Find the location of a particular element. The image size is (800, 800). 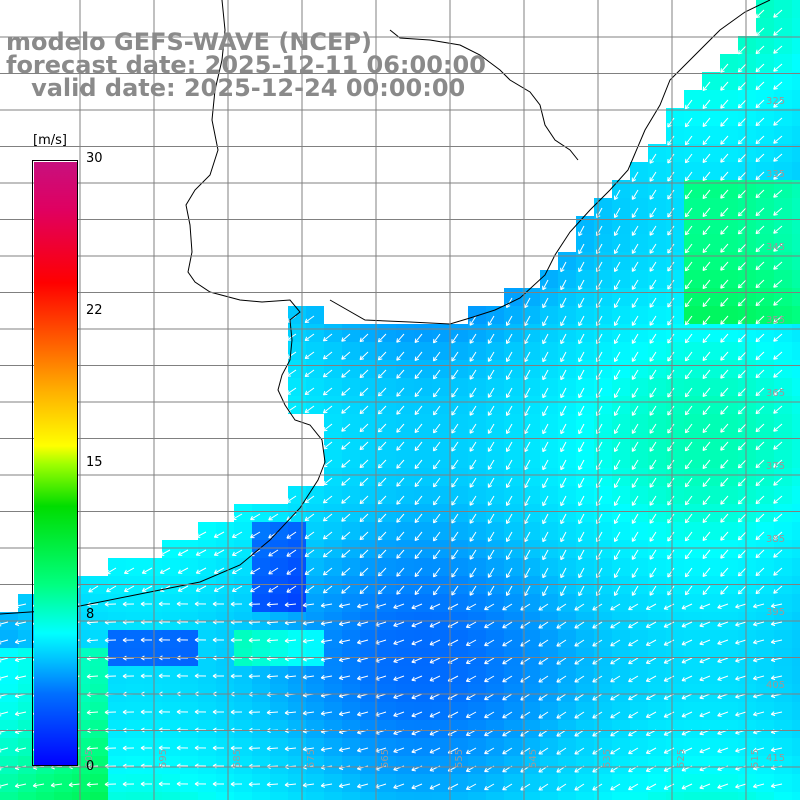

lon-label: 575 is located at coordinates (311, 758).